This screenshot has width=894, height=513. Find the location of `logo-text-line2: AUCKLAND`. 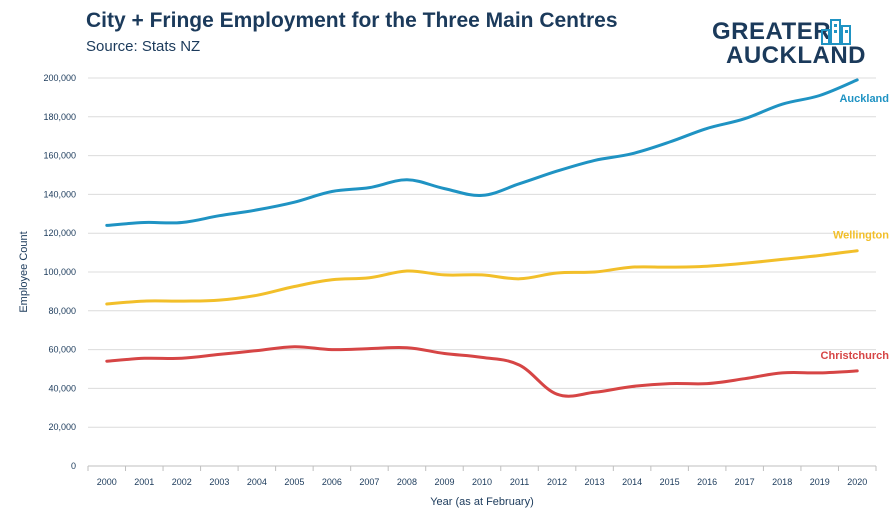

logo-text-line2: AUCKLAND is located at coordinates (796, 55).